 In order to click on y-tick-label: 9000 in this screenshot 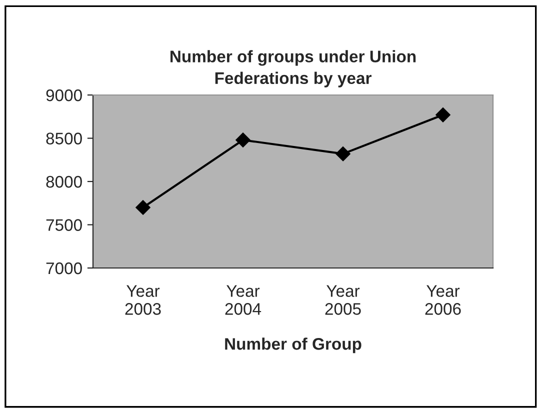, I will do `click(64, 95)`.